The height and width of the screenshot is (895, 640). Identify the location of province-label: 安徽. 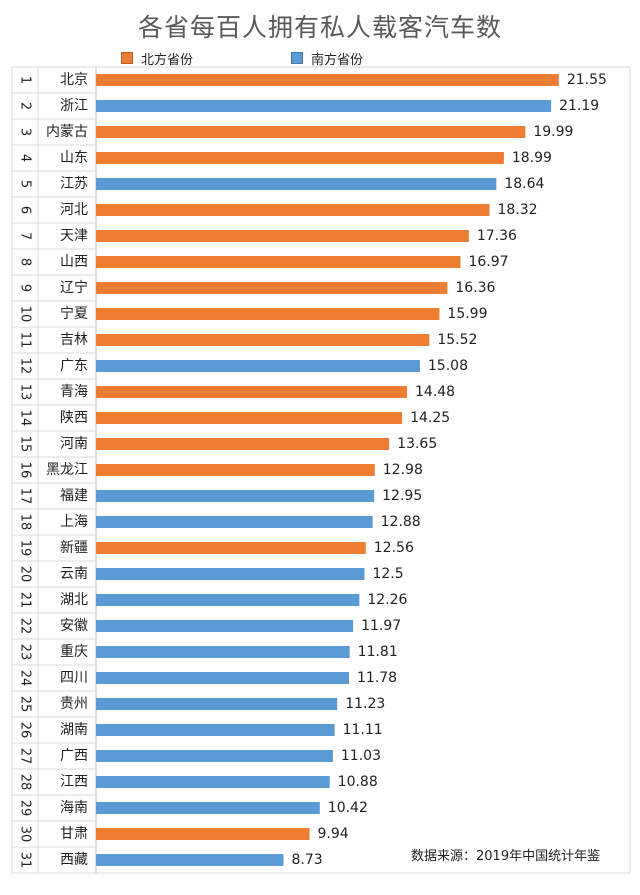
(74, 626).